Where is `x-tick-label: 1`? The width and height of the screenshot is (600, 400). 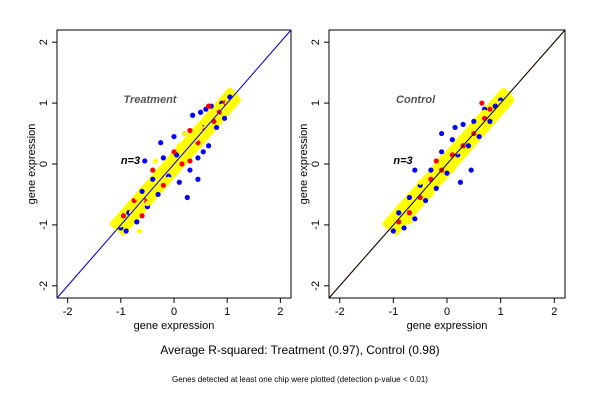
x-tick-label: 1 is located at coordinates (501, 312).